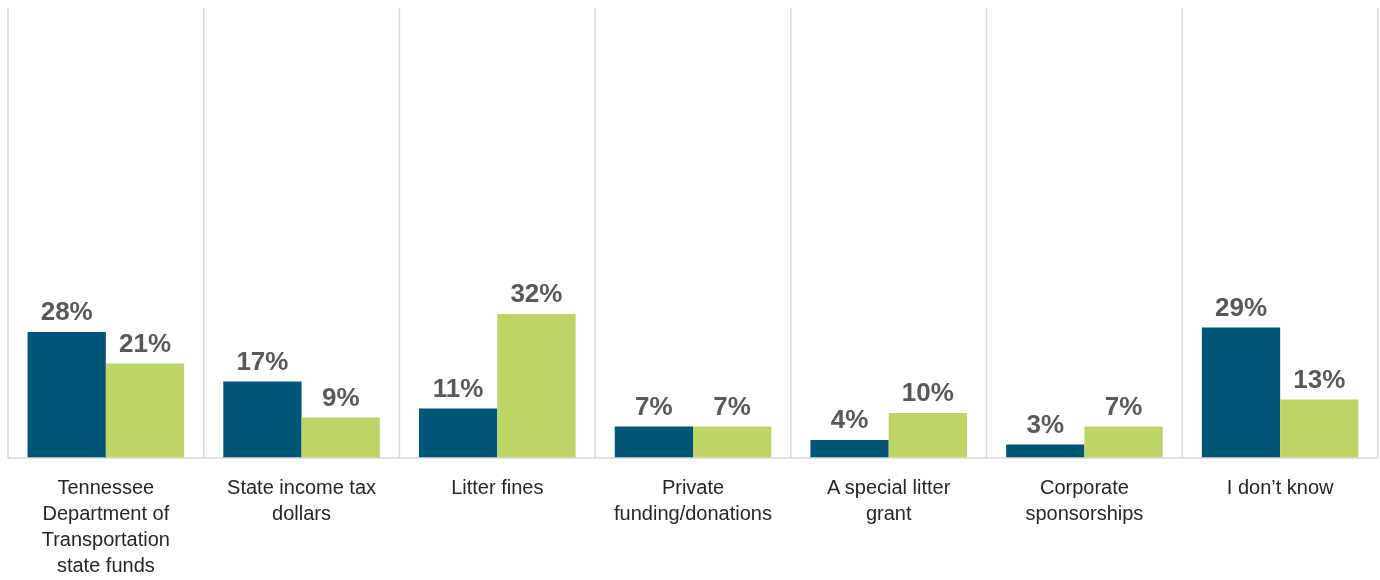 Image resolution: width=1380 pixels, height=580 pixels. I want to click on data-label: 3%, so click(1045, 423).